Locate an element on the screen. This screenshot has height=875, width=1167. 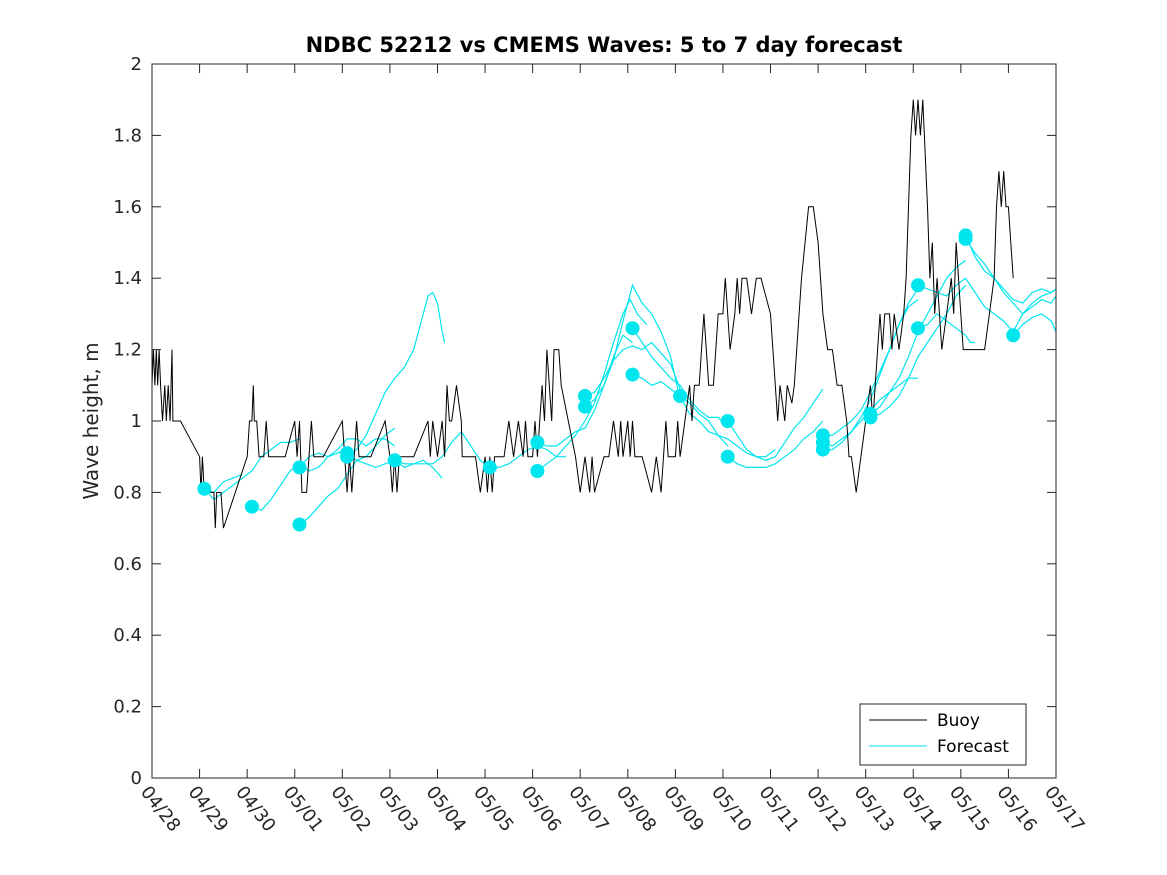
y-tick-label: 1.6 is located at coordinates (127, 207).